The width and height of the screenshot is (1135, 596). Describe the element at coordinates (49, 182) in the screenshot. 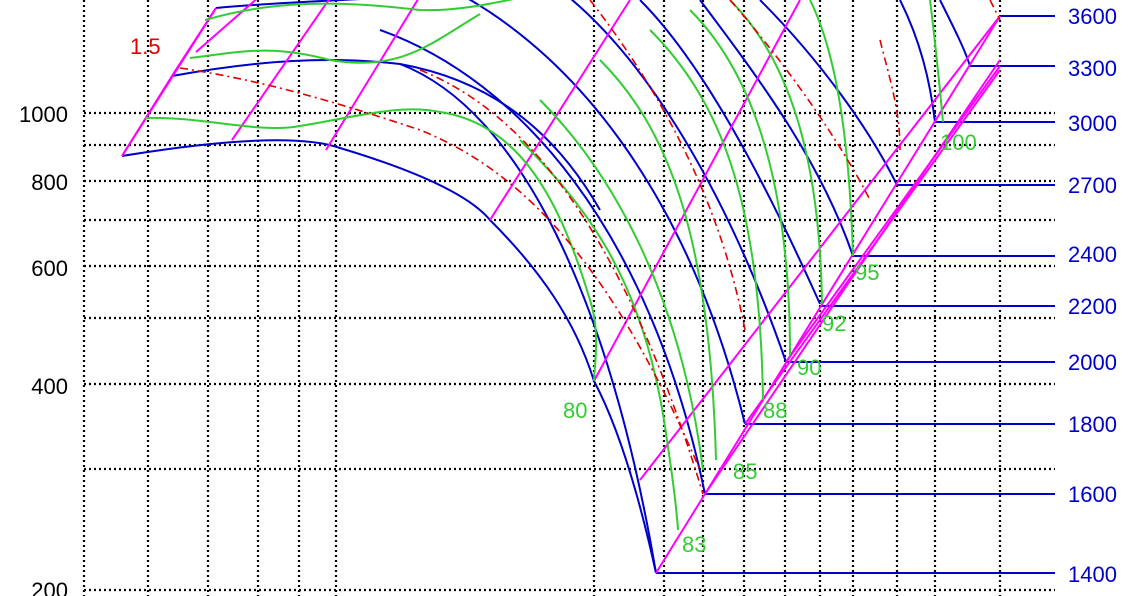

I see `left-tick-800: 800` at that location.